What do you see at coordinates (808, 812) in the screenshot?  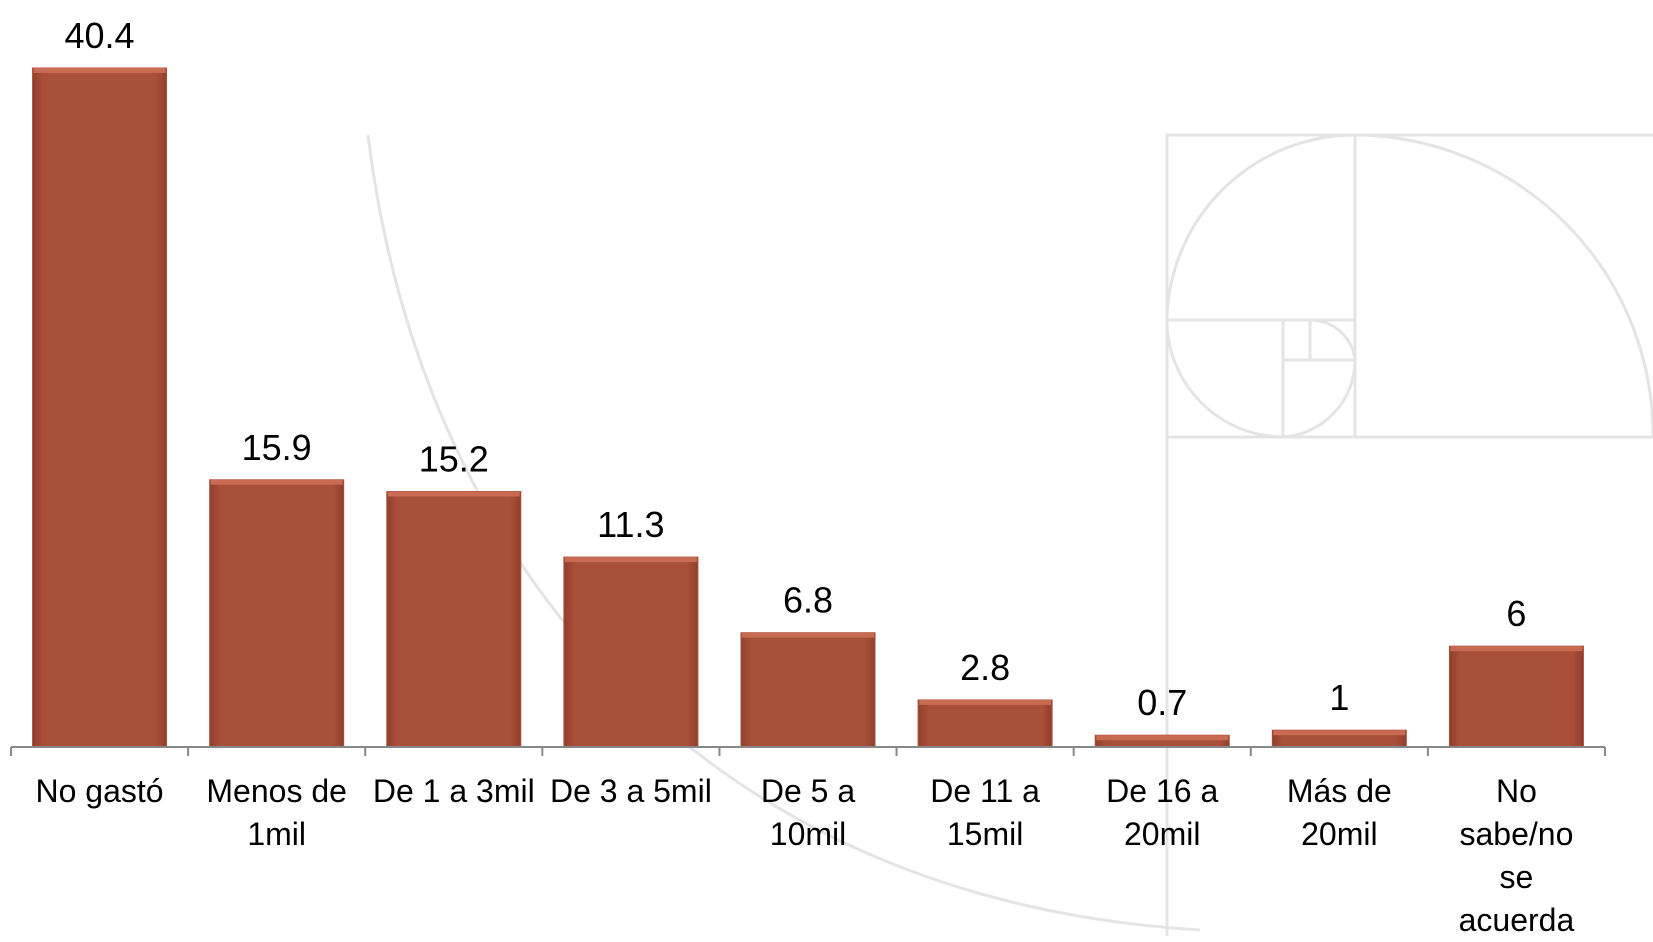 I see `x-tick-label: De 5 a 10mil` at bounding box center [808, 812].